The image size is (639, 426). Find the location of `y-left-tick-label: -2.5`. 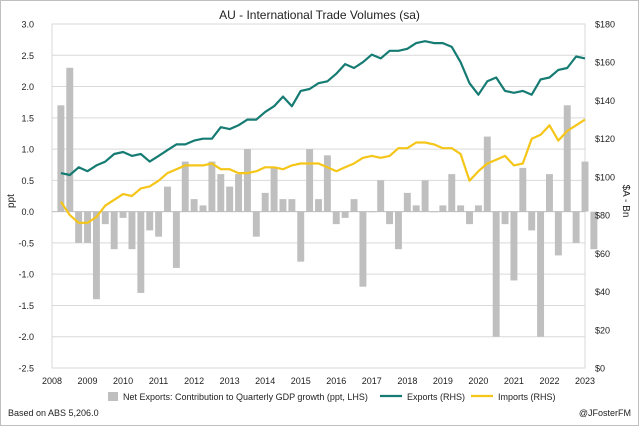

y-left-tick-label: -2.5 is located at coordinates (26, 369).